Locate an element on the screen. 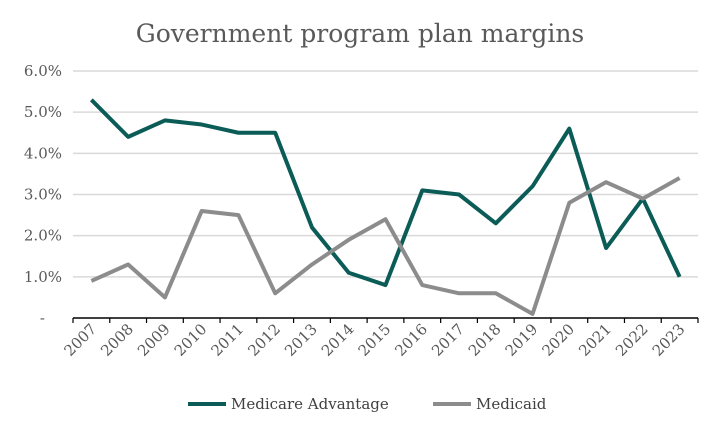 The height and width of the screenshot is (432, 719). y-tick-label: 3.0% is located at coordinates (43, 195).